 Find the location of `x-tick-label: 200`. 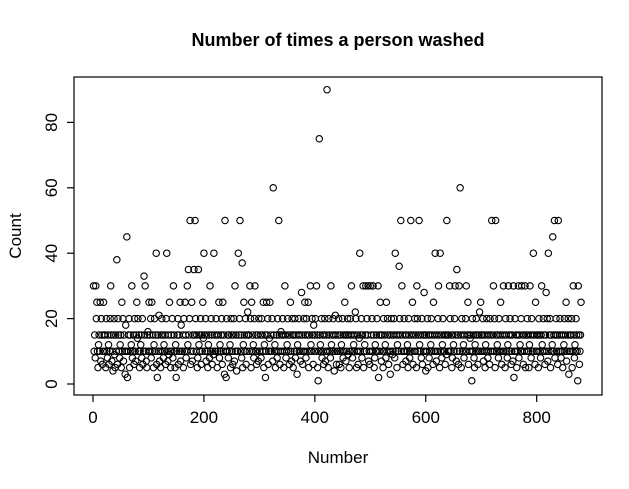

x-tick-label: 200 is located at coordinates (204, 417).